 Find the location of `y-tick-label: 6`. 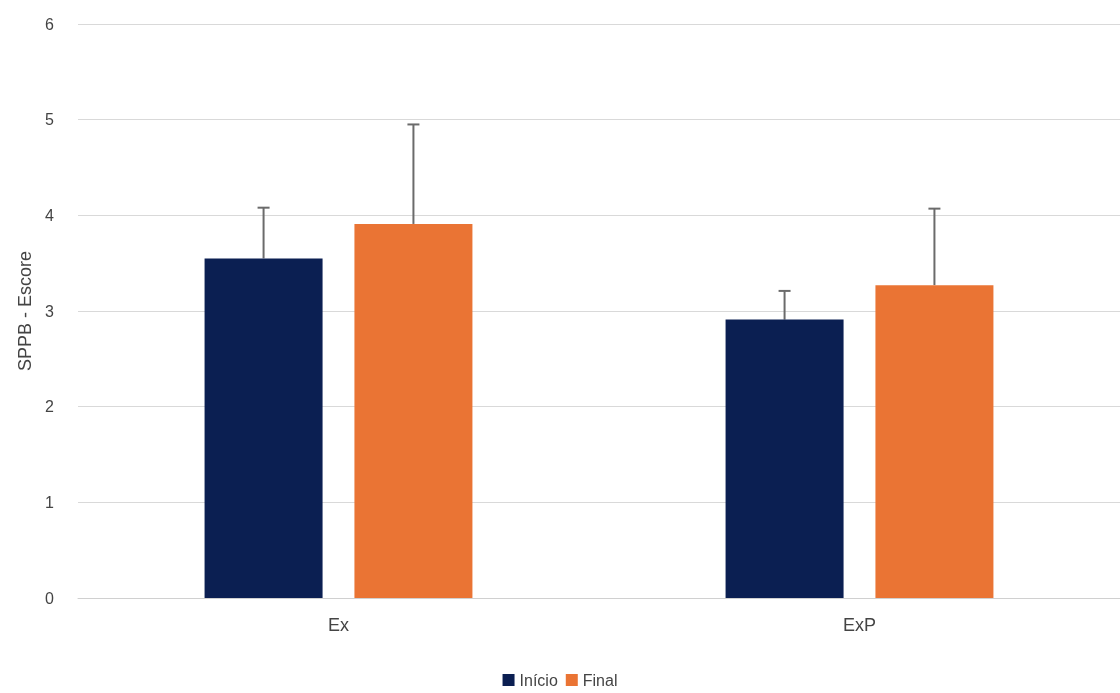

y-tick-label: 6 is located at coordinates (50, 24).